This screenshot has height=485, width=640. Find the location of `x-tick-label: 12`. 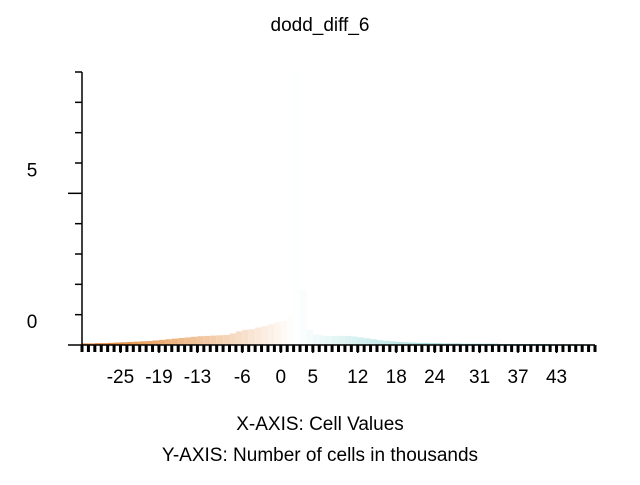

x-tick-label: 12 is located at coordinates (357, 377).